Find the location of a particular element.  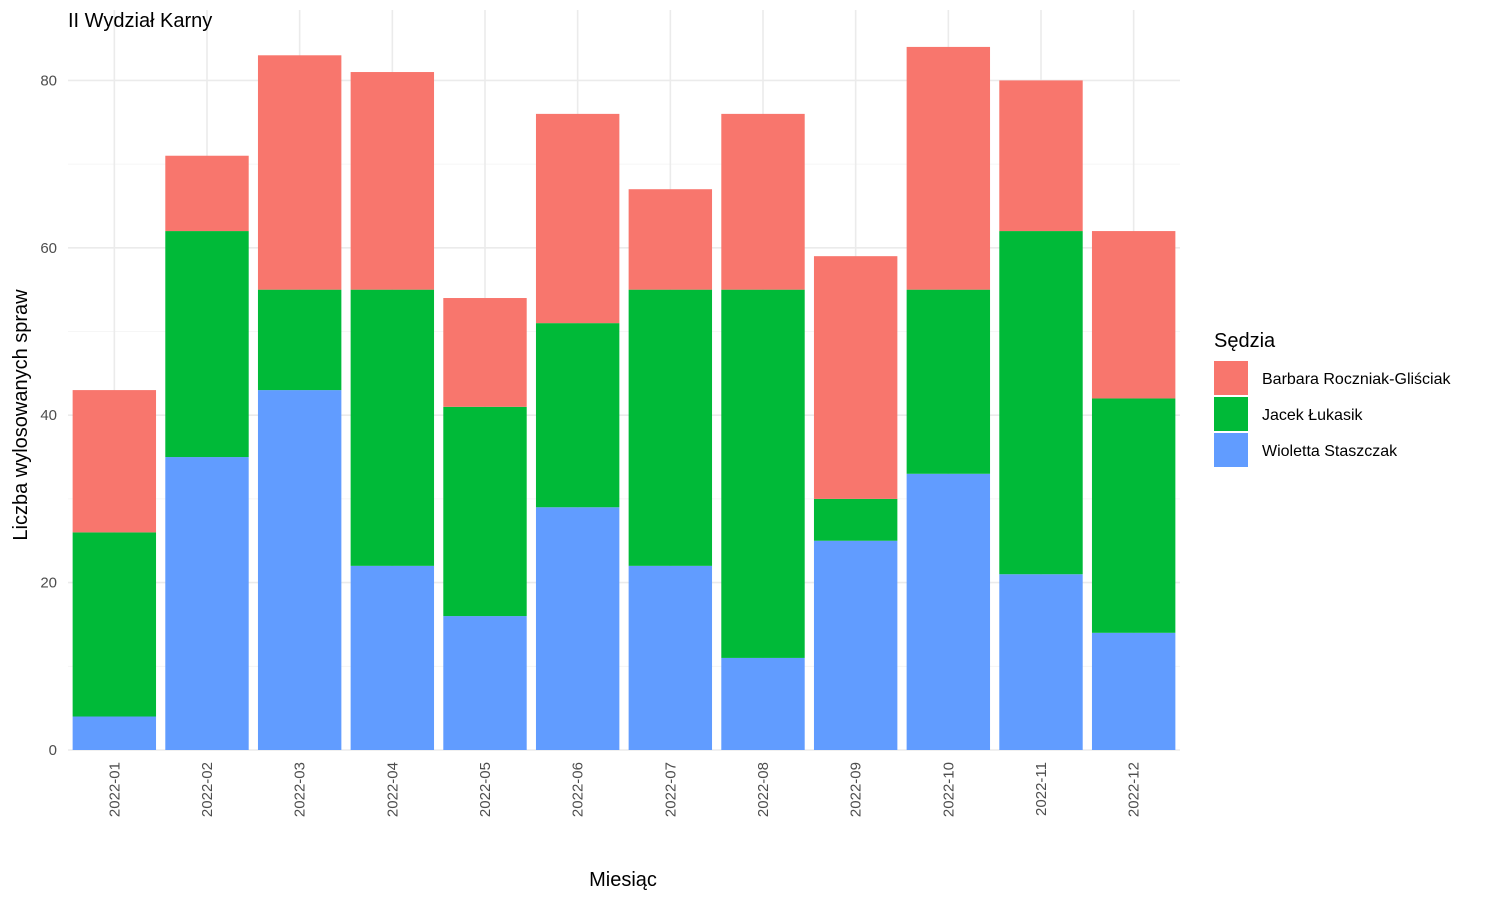

x-tick-label: 2022-06 is located at coordinates (578, 789).